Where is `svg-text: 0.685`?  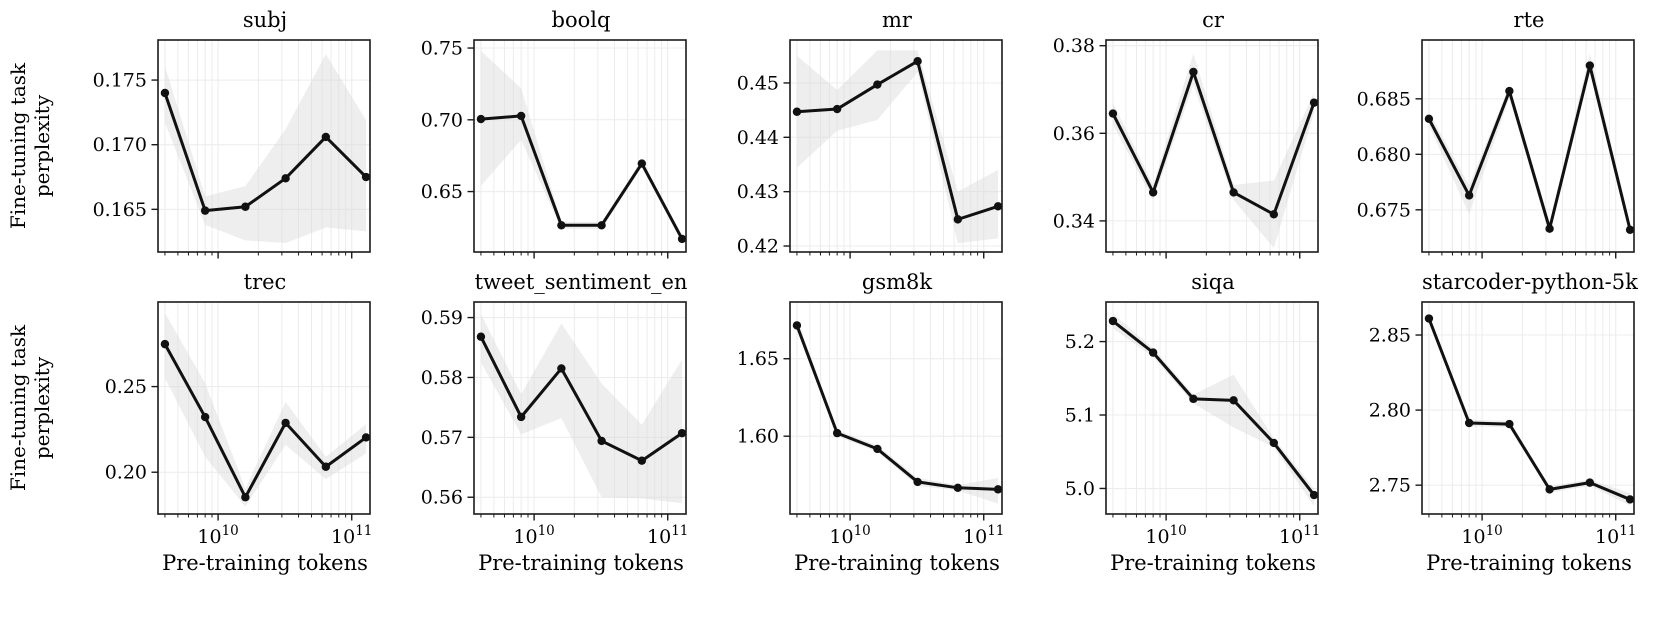
svg-text: 0.685 is located at coordinates (1384, 99).